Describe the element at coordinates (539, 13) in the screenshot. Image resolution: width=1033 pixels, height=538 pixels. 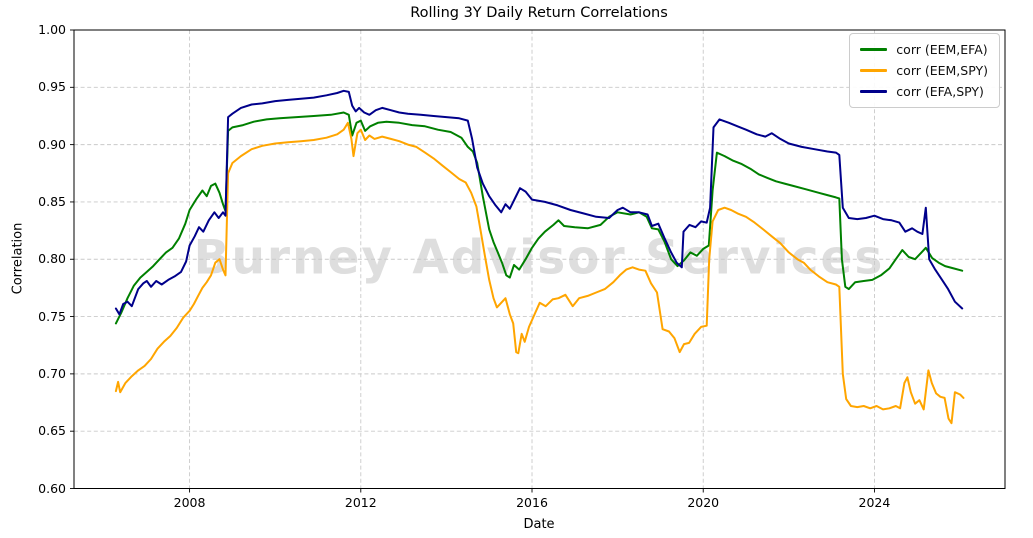
I see `chart-title: Rolling 3Y Daily Return Correlations` at that location.